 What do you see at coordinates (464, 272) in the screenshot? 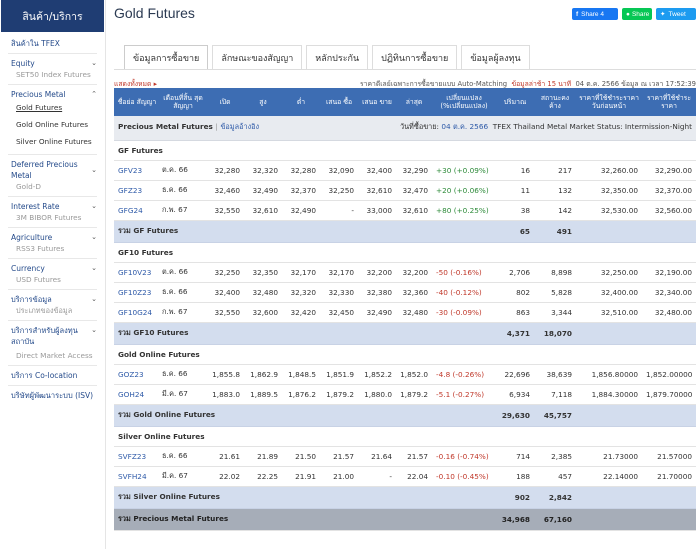
I see `cell-change: -50 (-0.16%)` at bounding box center [464, 272].